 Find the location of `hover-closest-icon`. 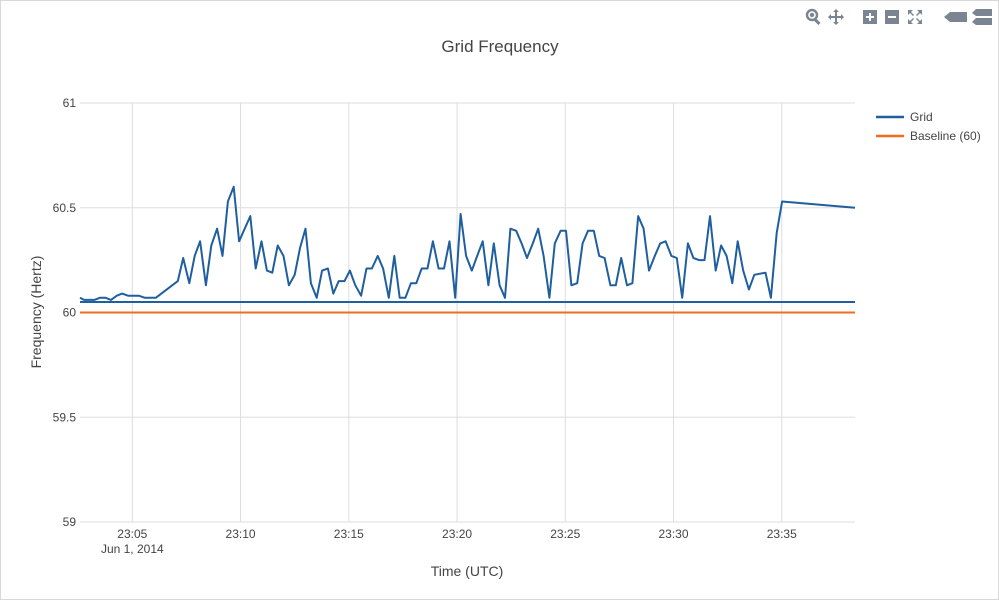

hover-closest-icon is located at coordinates (955, 17).